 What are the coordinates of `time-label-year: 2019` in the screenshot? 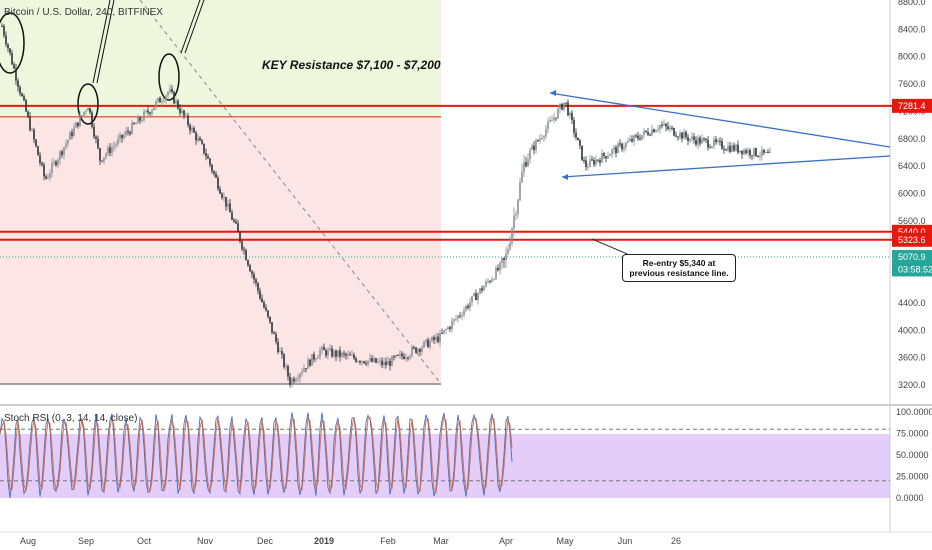 It's located at (324, 541).